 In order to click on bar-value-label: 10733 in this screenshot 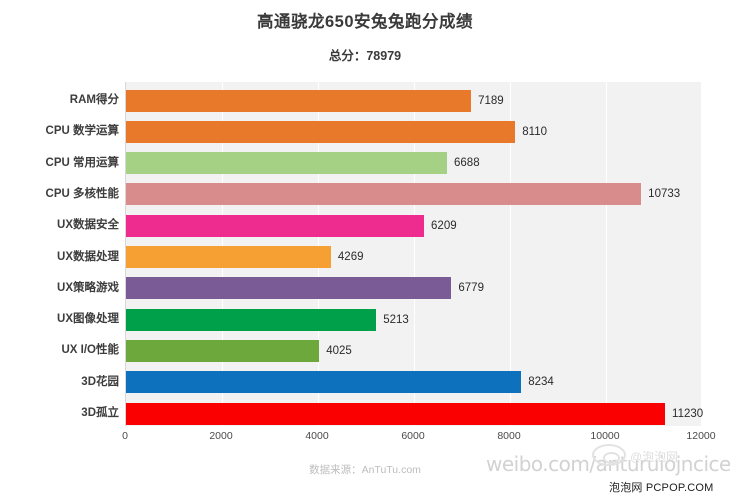, I will do `click(664, 194)`.